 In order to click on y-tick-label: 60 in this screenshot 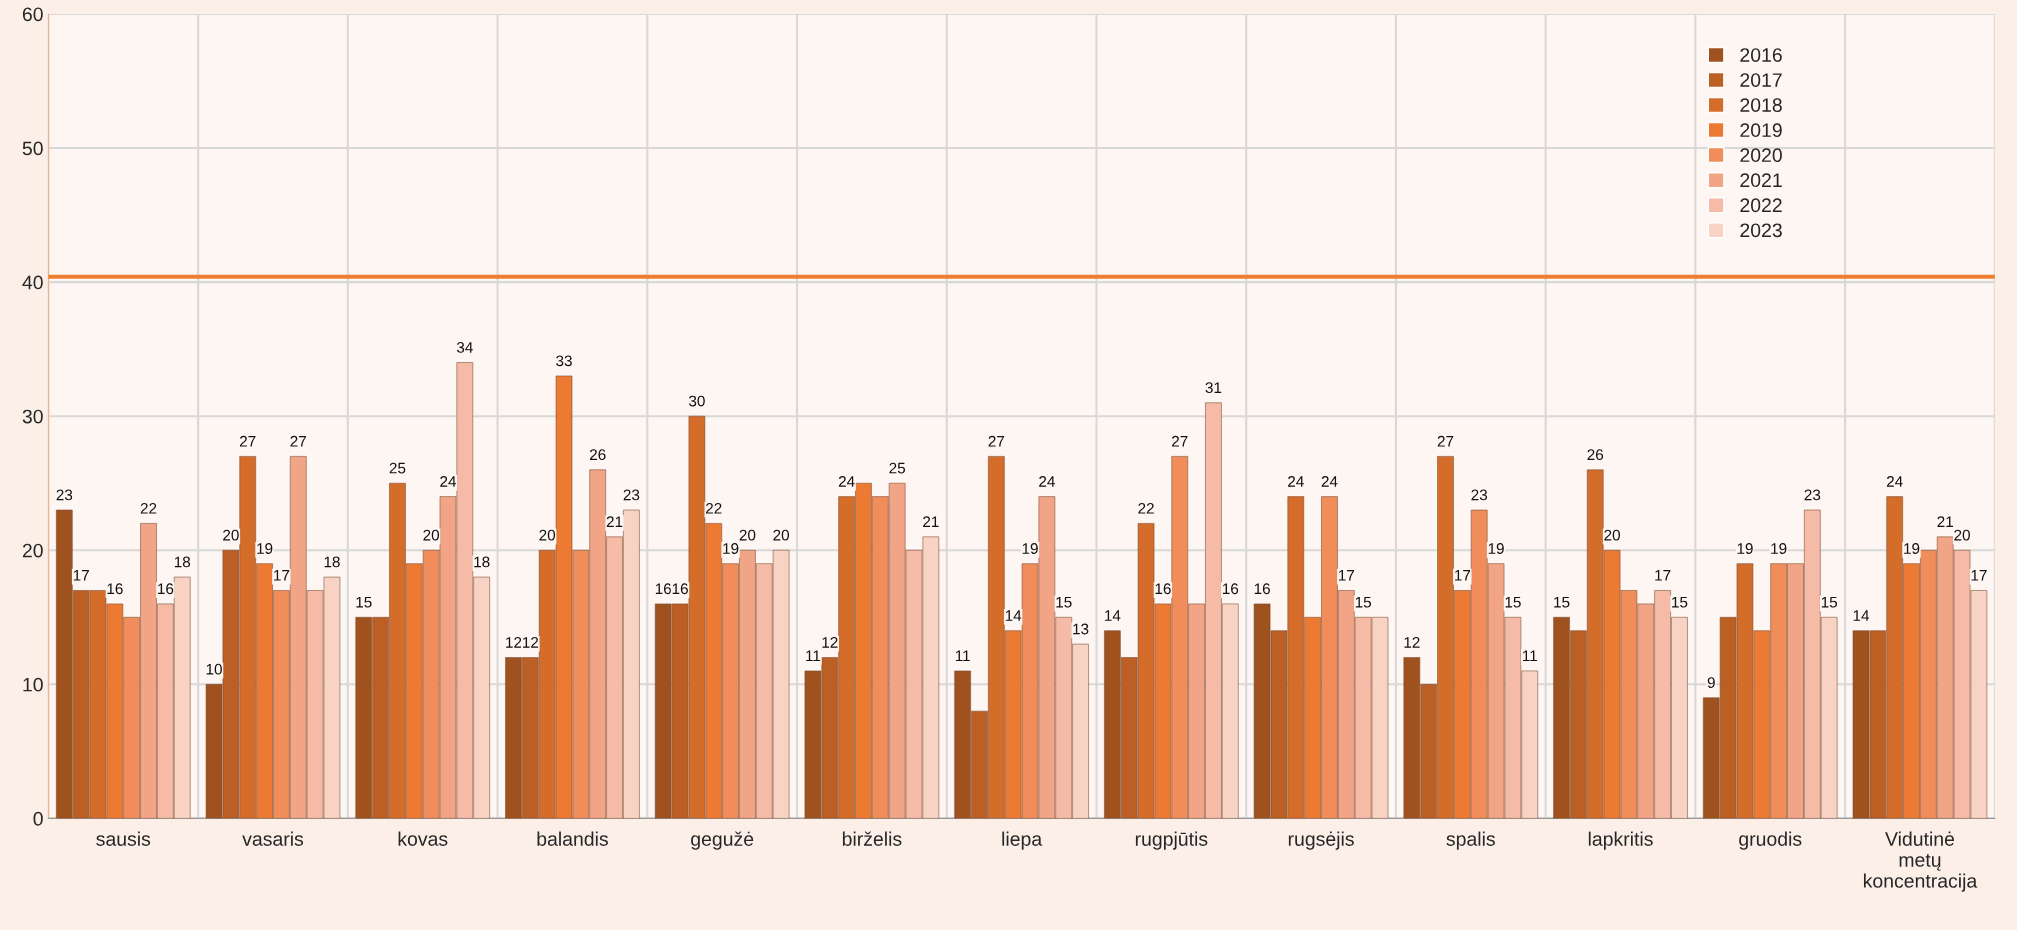, I will do `click(32, 14)`.